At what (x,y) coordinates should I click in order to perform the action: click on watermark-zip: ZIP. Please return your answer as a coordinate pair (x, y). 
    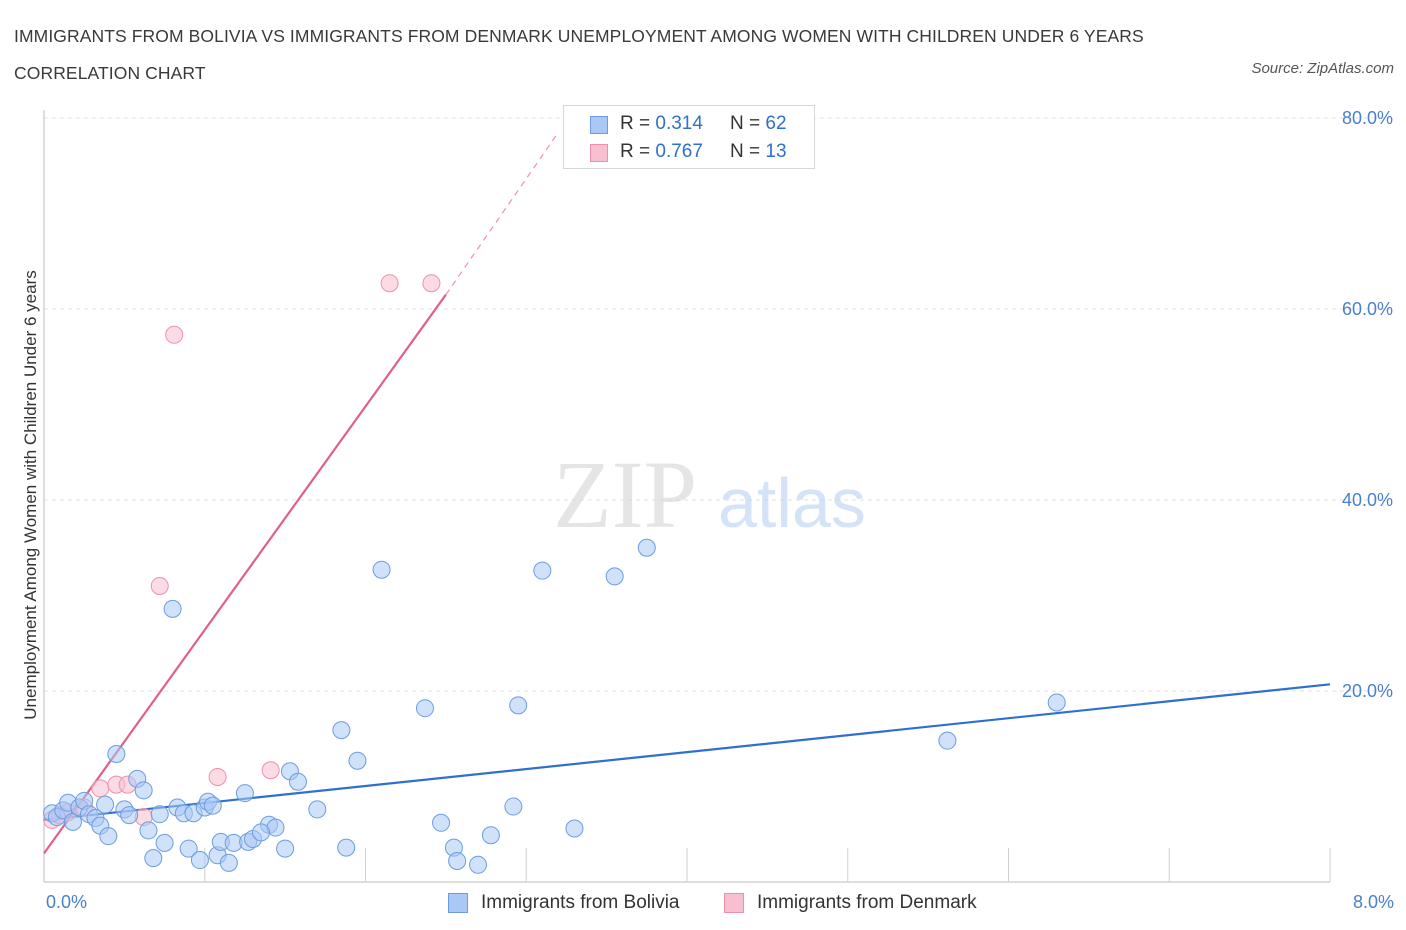
    Looking at the image, I should click on (625, 494).